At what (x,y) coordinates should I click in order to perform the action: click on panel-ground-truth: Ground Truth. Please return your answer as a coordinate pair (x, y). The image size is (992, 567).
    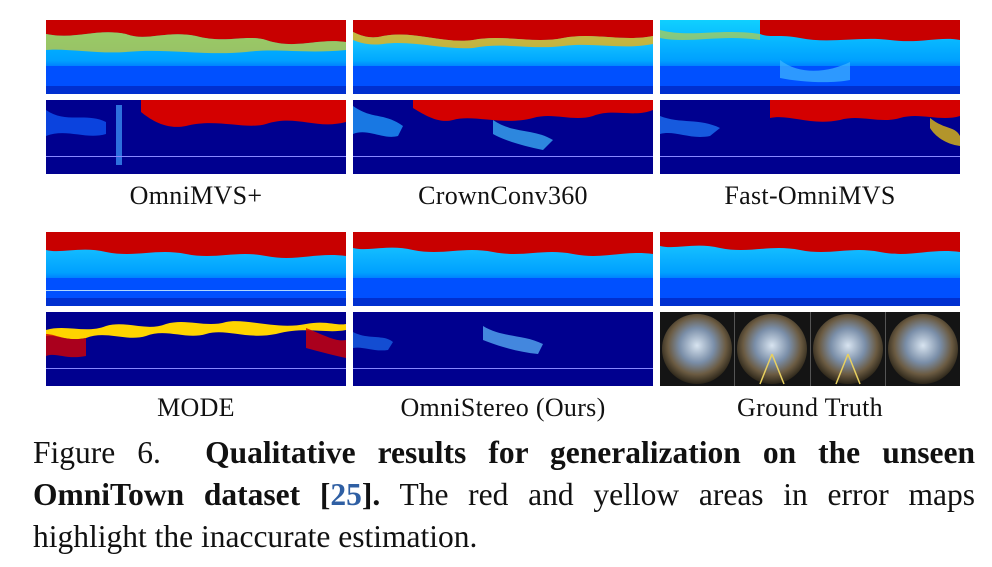
    Looking at the image, I should click on (810, 332).